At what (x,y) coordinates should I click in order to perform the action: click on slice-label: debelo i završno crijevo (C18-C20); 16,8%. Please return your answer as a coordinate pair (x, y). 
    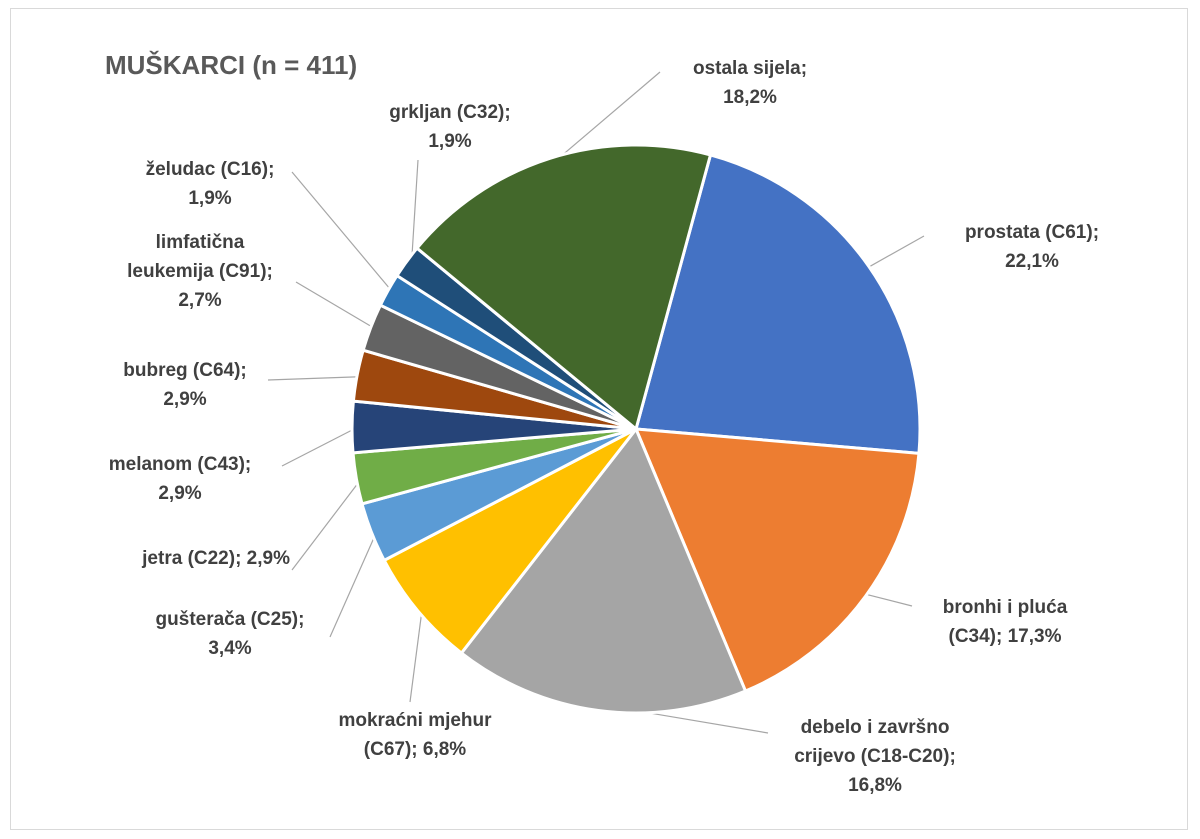
    Looking at the image, I should click on (875, 756).